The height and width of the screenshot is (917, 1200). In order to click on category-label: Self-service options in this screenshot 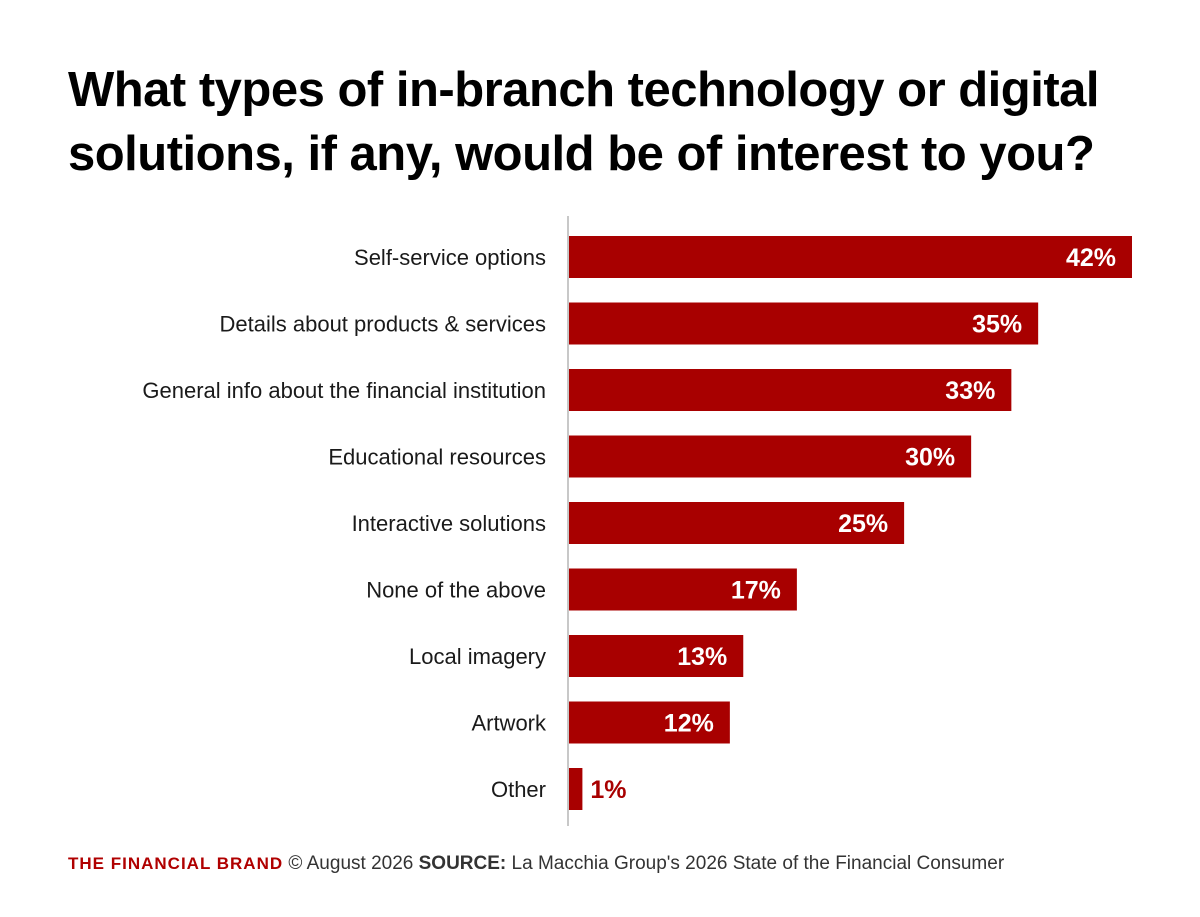, I will do `click(450, 257)`.